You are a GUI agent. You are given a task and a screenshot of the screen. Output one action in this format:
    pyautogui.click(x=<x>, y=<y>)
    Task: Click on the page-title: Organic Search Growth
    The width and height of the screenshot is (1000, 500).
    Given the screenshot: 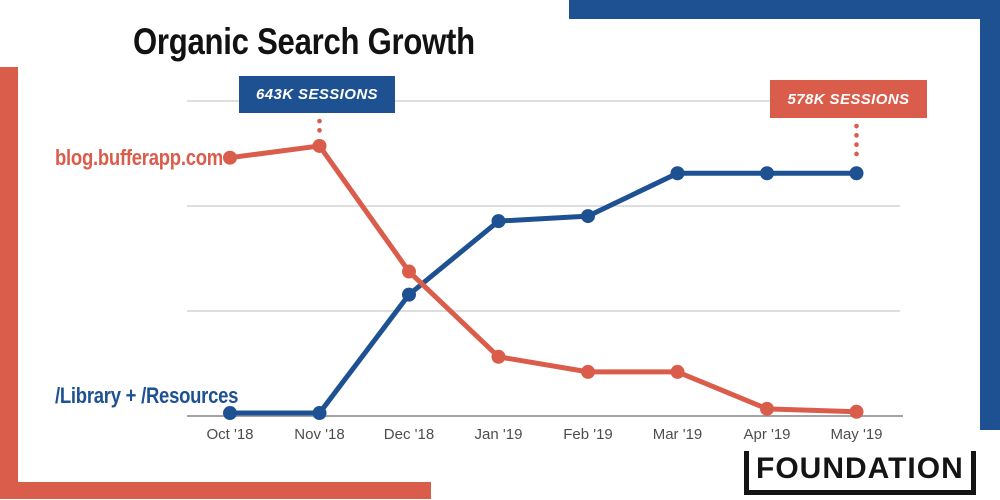 What is the action you would take?
    pyautogui.click(x=304, y=41)
    